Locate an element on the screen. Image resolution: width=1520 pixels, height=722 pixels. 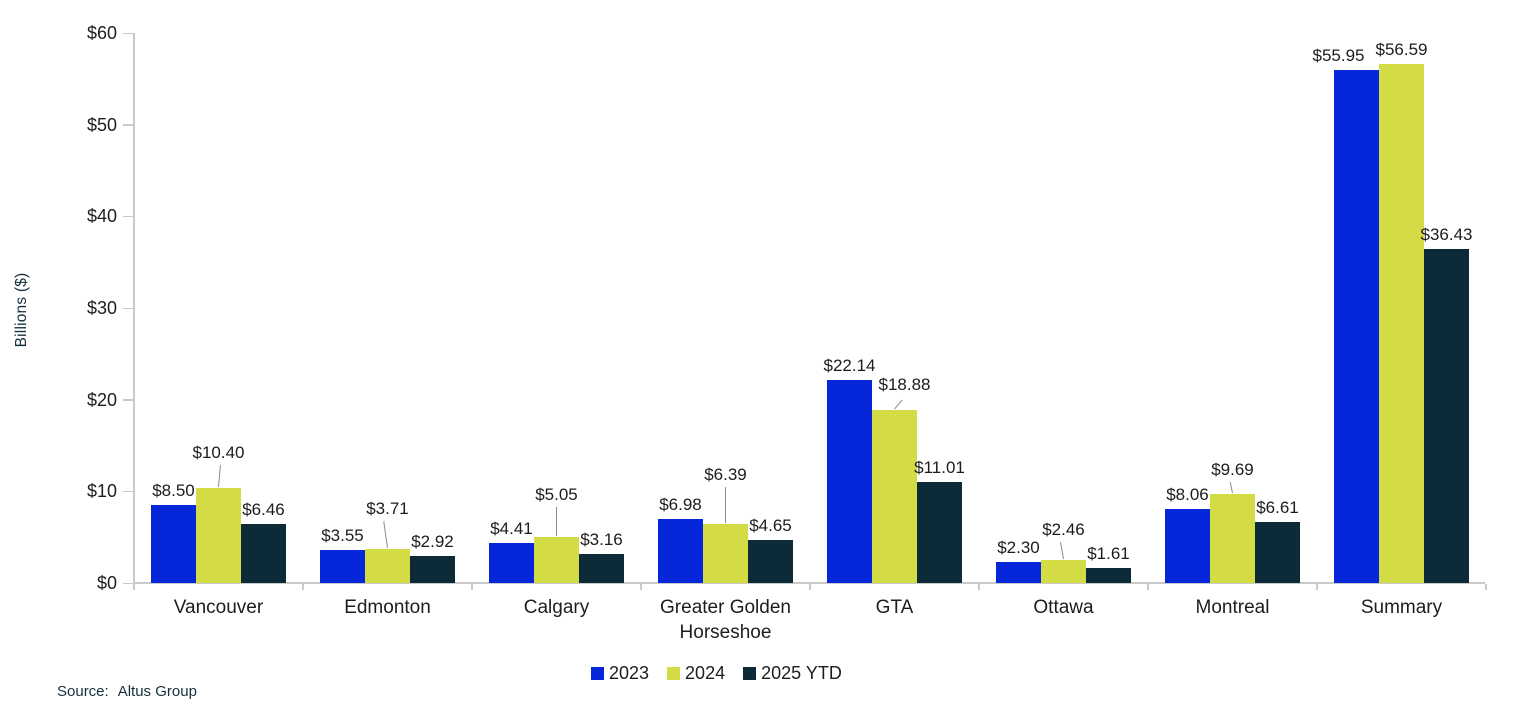
value-label: $2.92 is located at coordinates (432, 542).